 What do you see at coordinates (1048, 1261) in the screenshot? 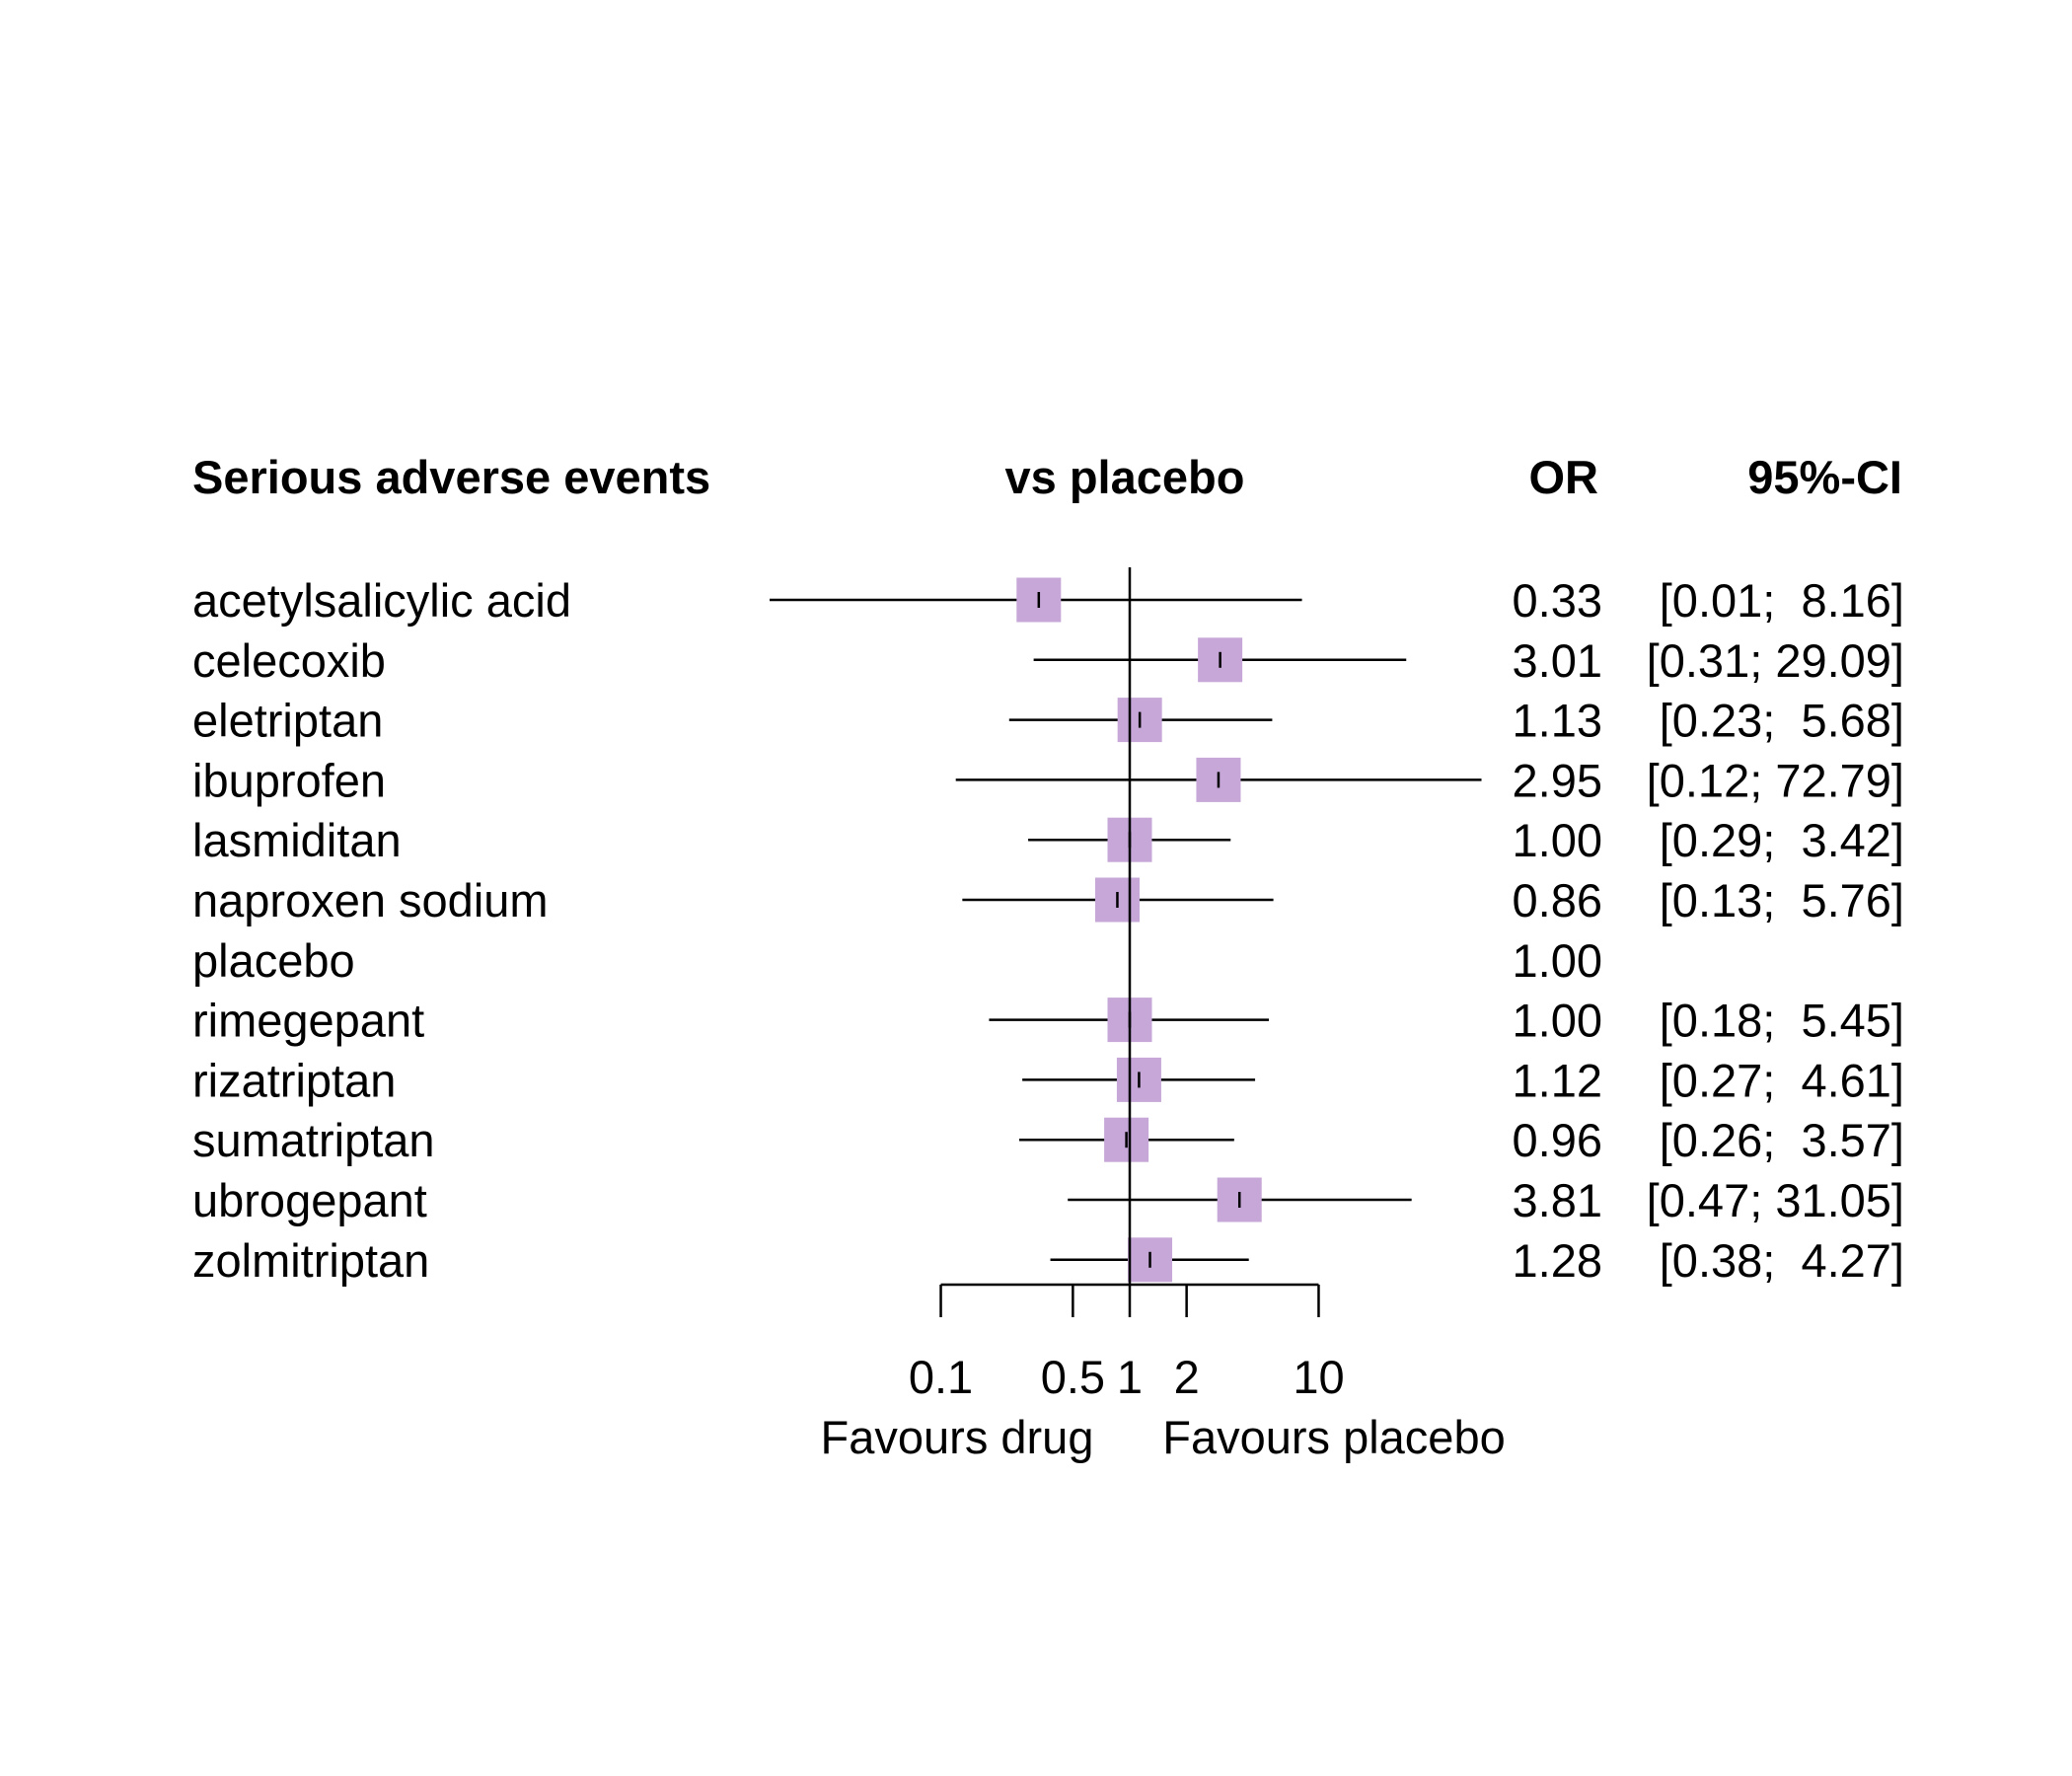
I see `study-row: zolmitriptan 1.28 [0.38; 4.27]` at bounding box center [1048, 1261].